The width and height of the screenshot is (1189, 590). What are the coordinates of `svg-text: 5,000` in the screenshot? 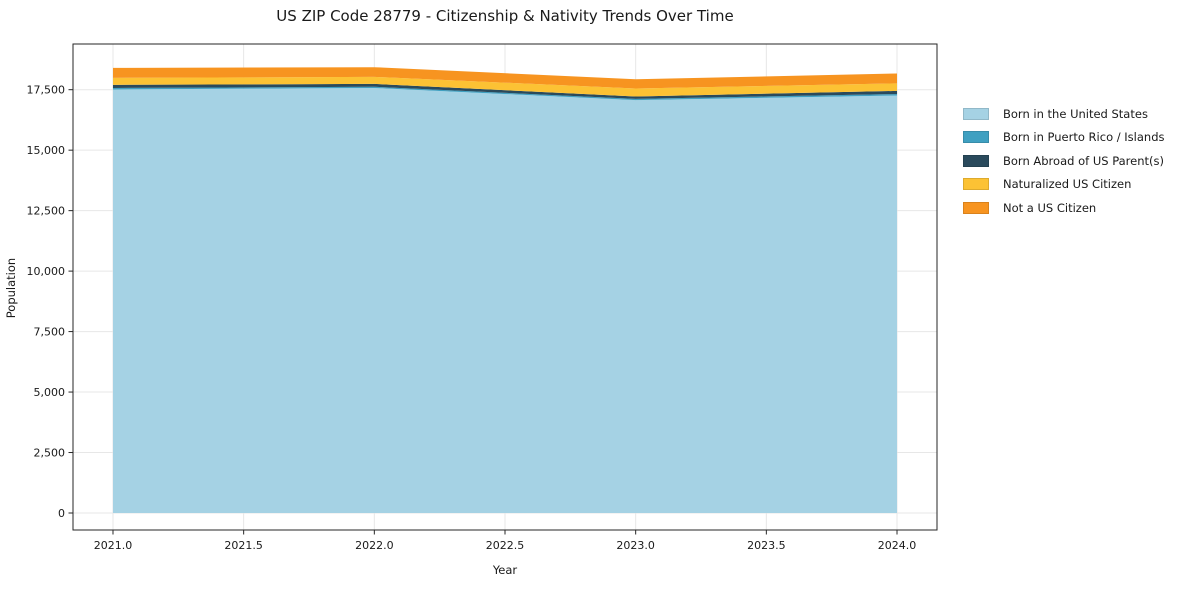 It's located at (50, 392).